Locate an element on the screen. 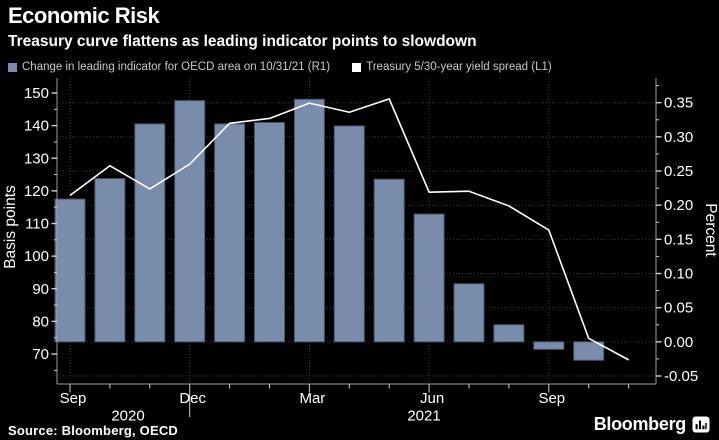 This screenshot has height=440, width=719. right-axis-tick-label: -0.05 is located at coordinates (681, 376).